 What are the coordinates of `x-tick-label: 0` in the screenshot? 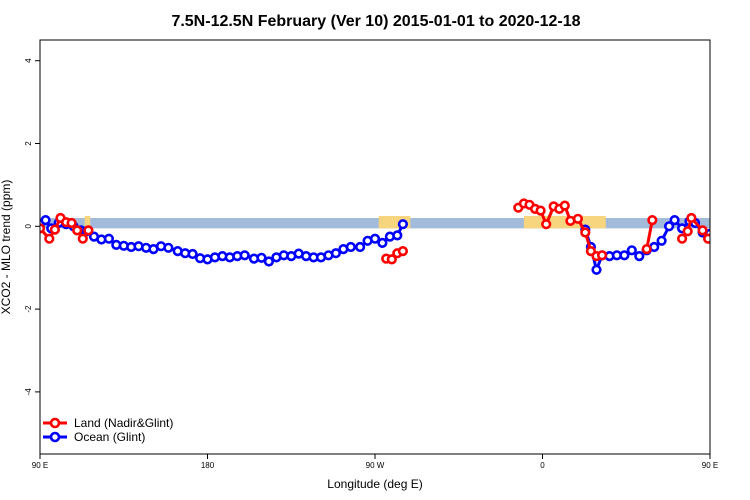 It's located at (542, 465).